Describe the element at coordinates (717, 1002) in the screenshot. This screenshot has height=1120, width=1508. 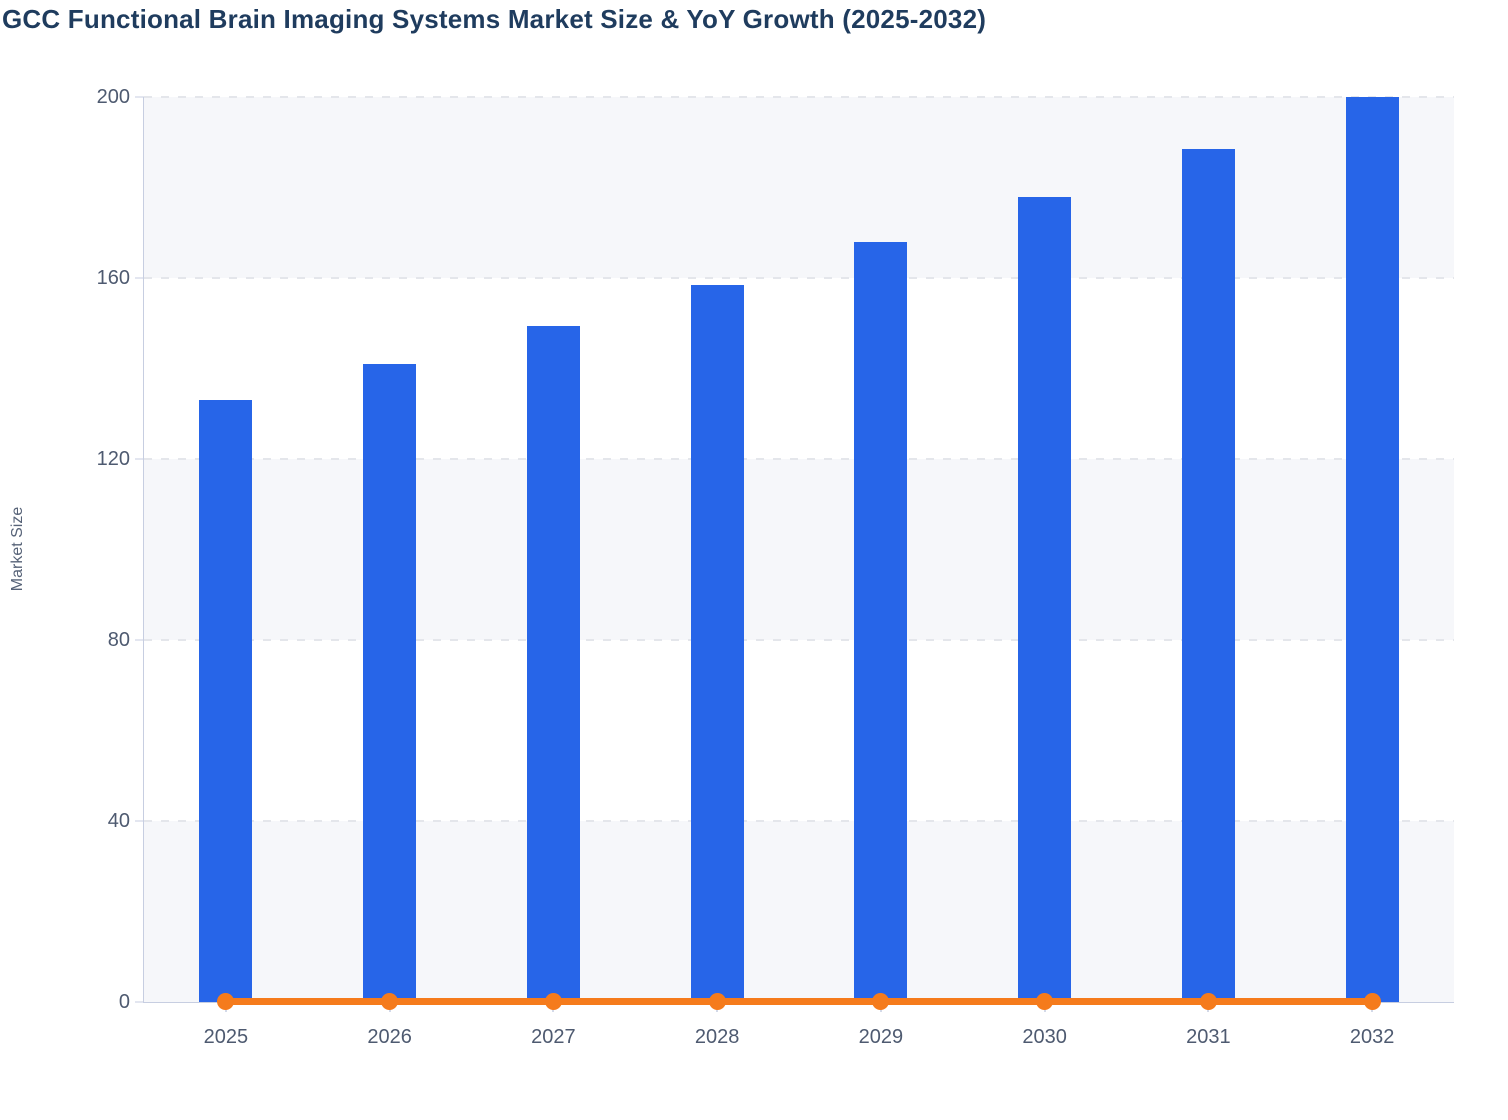
I see `yoy-point-2028` at that location.